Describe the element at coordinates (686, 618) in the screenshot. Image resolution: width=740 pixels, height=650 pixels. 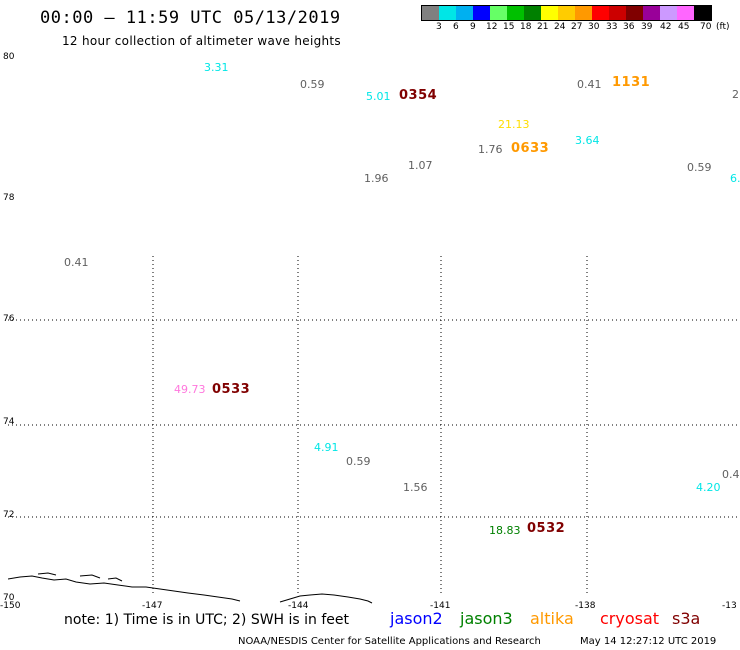
I see `satellite-name: s3a` at that location.